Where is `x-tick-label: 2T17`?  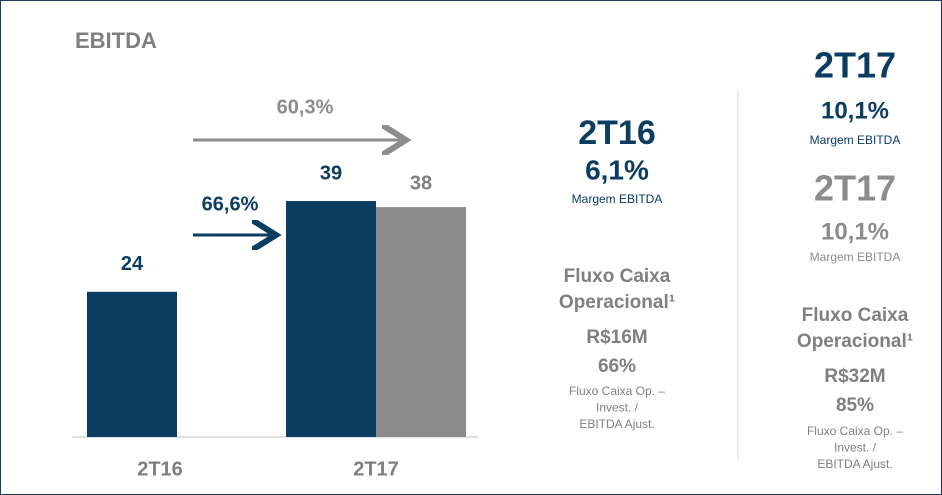 x-tick-label: 2T17 is located at coordinates (376, 469).